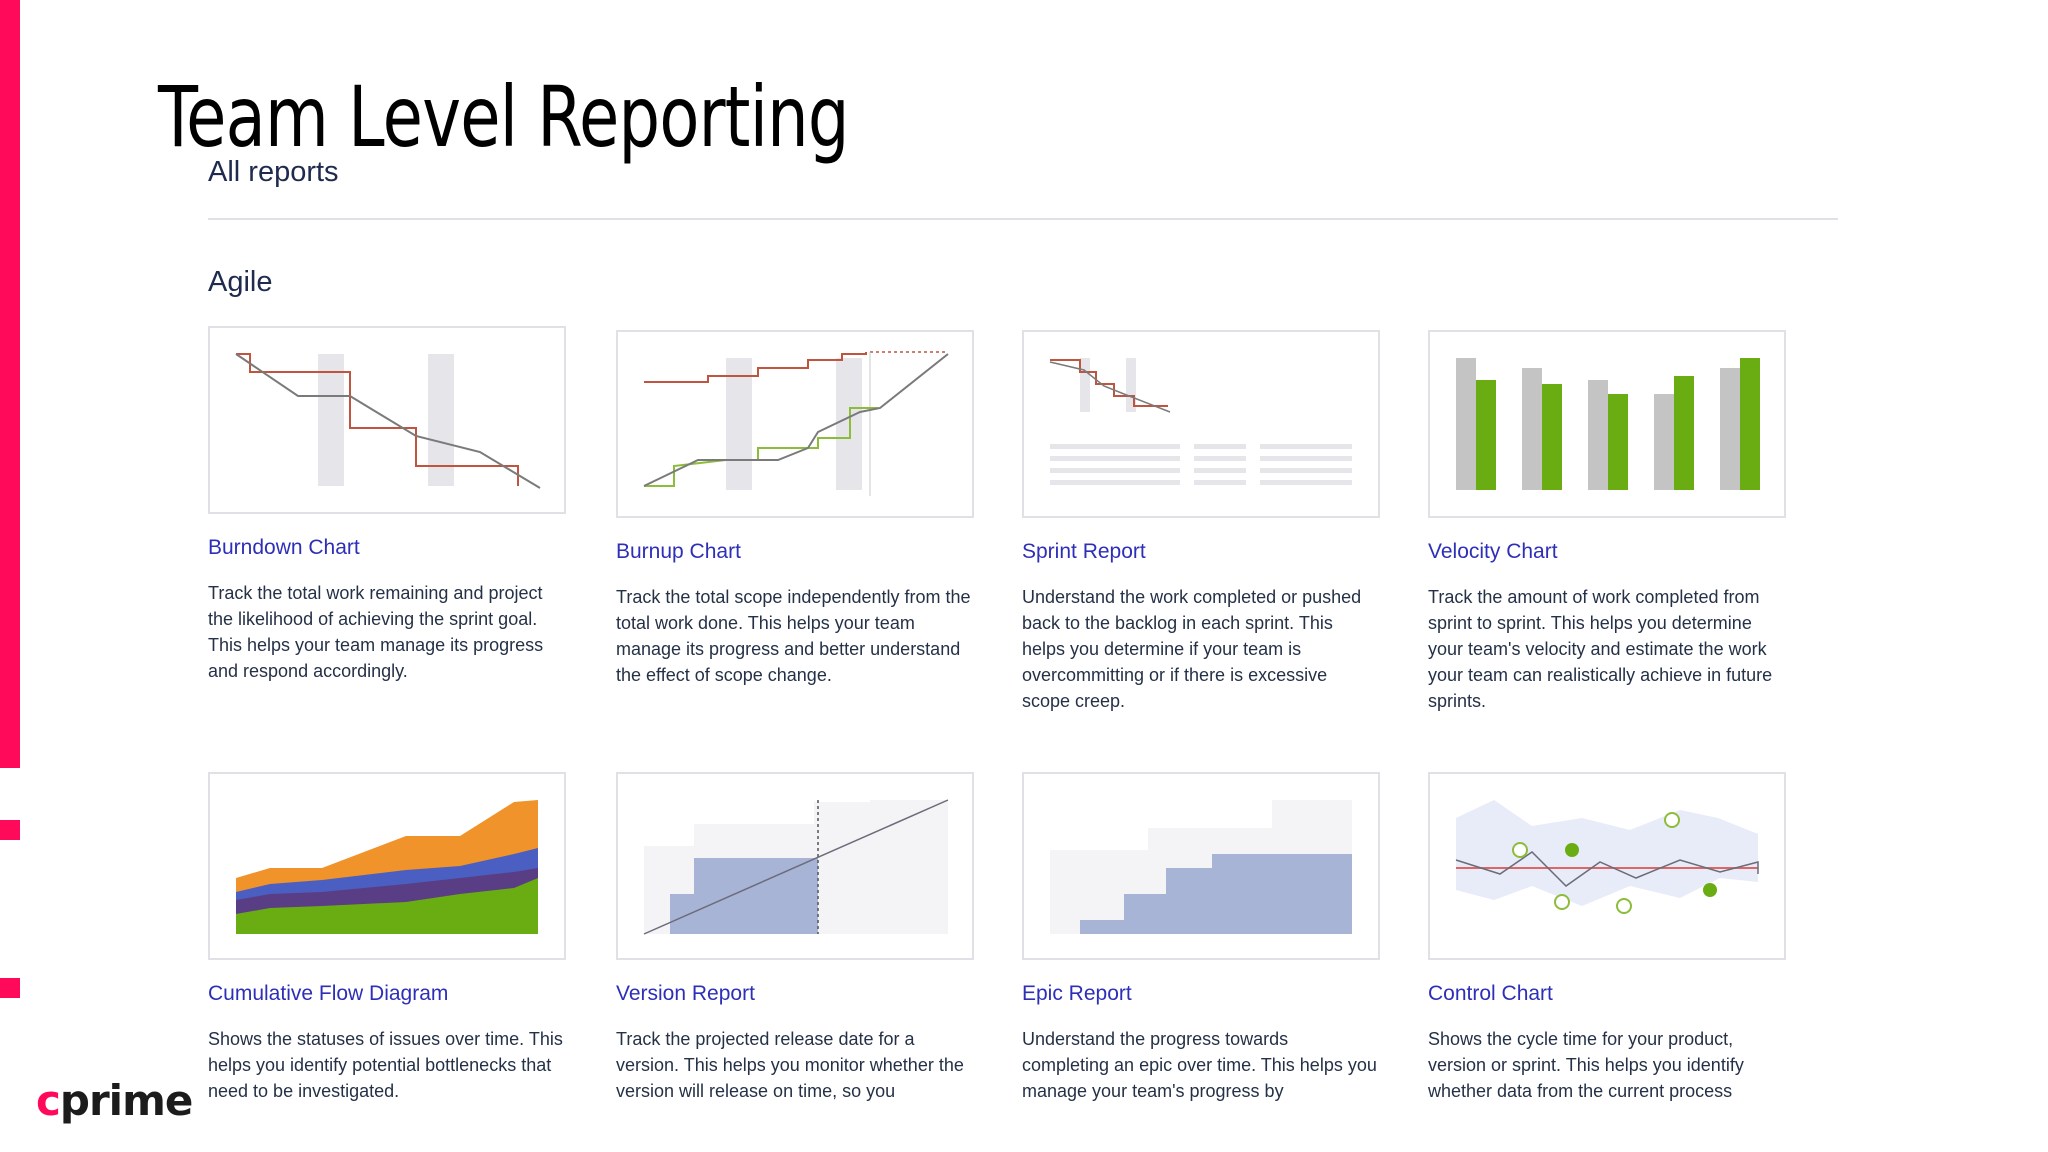  What do you see at coordinates (387, 420) in the screenshot?
I see `burndown-thumbnail` at bounding box center [387, 420].